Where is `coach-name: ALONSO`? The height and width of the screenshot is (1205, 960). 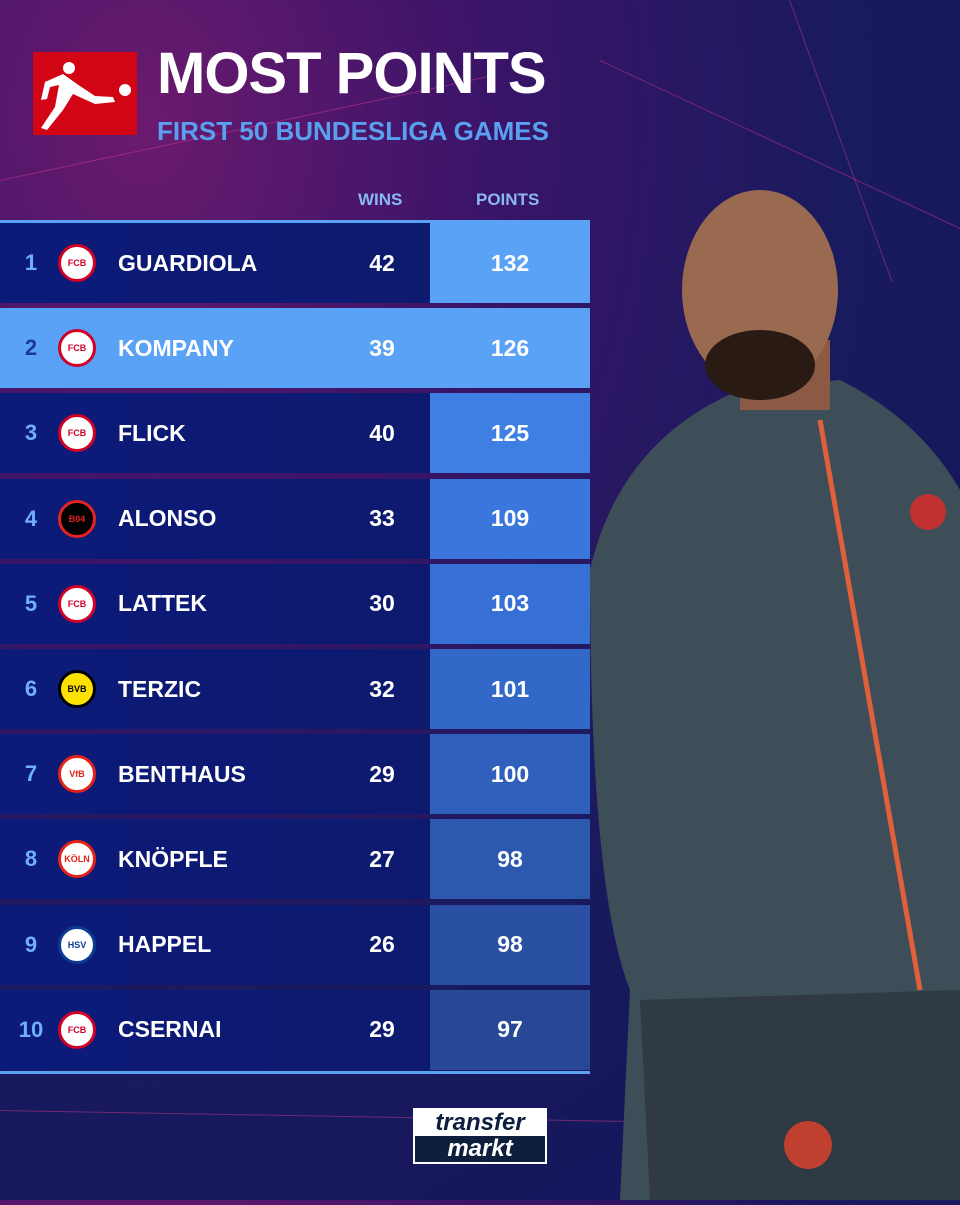
coach-name: ALONSO is located at coordinates (167, 518).